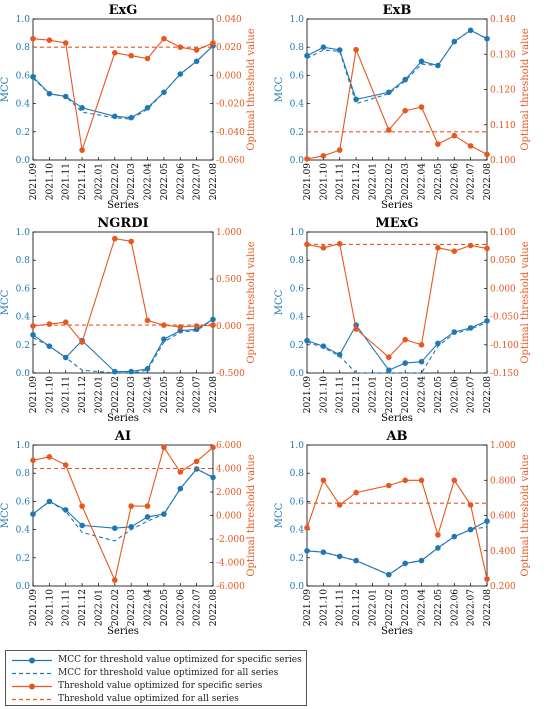 The height and width of the screenshot is (709, 550). What do you see at coordinates (229, 470) in the screenshot?
I see `right-tick-label: 4.000` at bounding box center [229, 470].